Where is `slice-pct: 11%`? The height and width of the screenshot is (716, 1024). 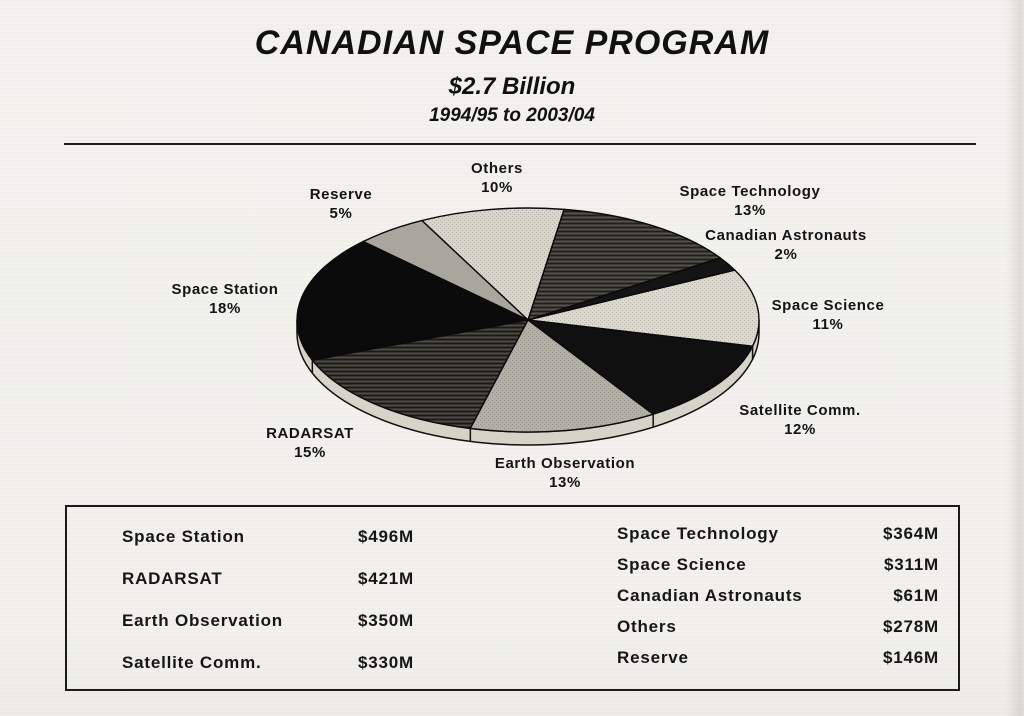
slice-pct: 11% is located at coordinates (828, 324).